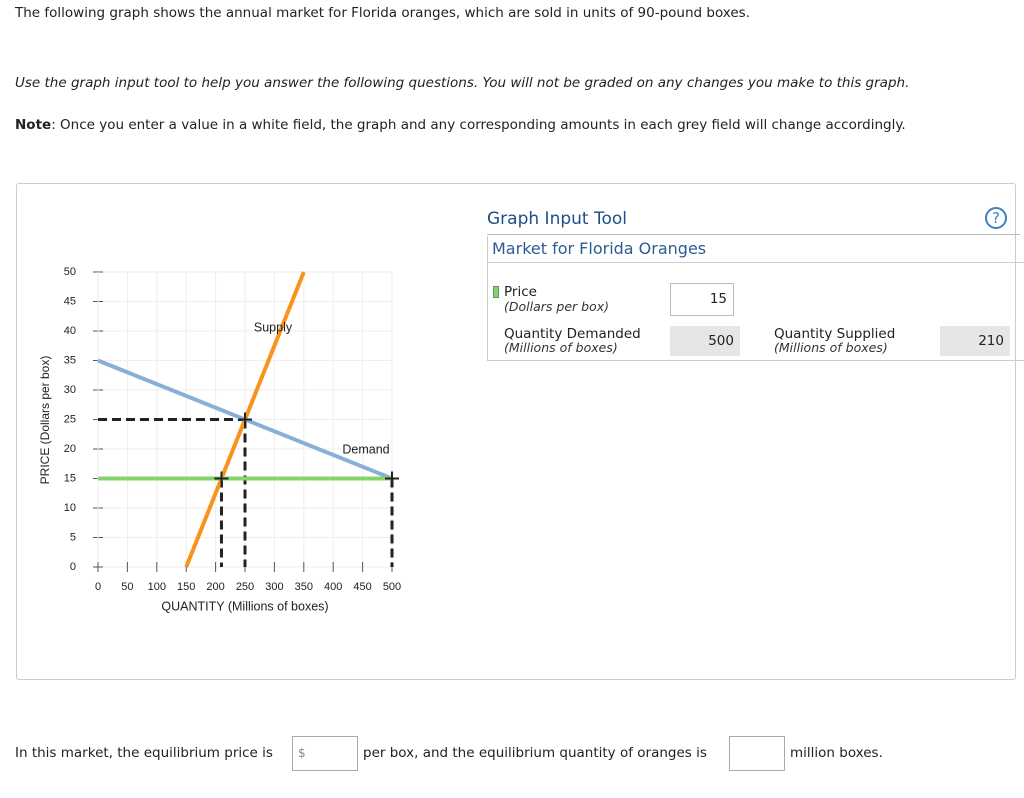 The image size is (1024, 798). I want to click on y-tick-label: 25, so click(70, 419).